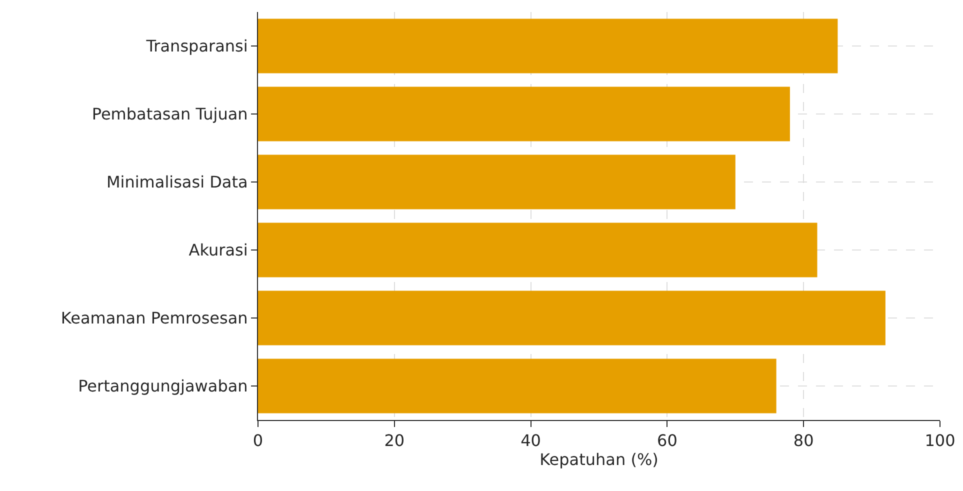 This screenshot has width=963, height=491. What do you see at coordinates (394, 440) in the screenshot?
I see `x-tick-label: 20` at bounding box center [394, 440].